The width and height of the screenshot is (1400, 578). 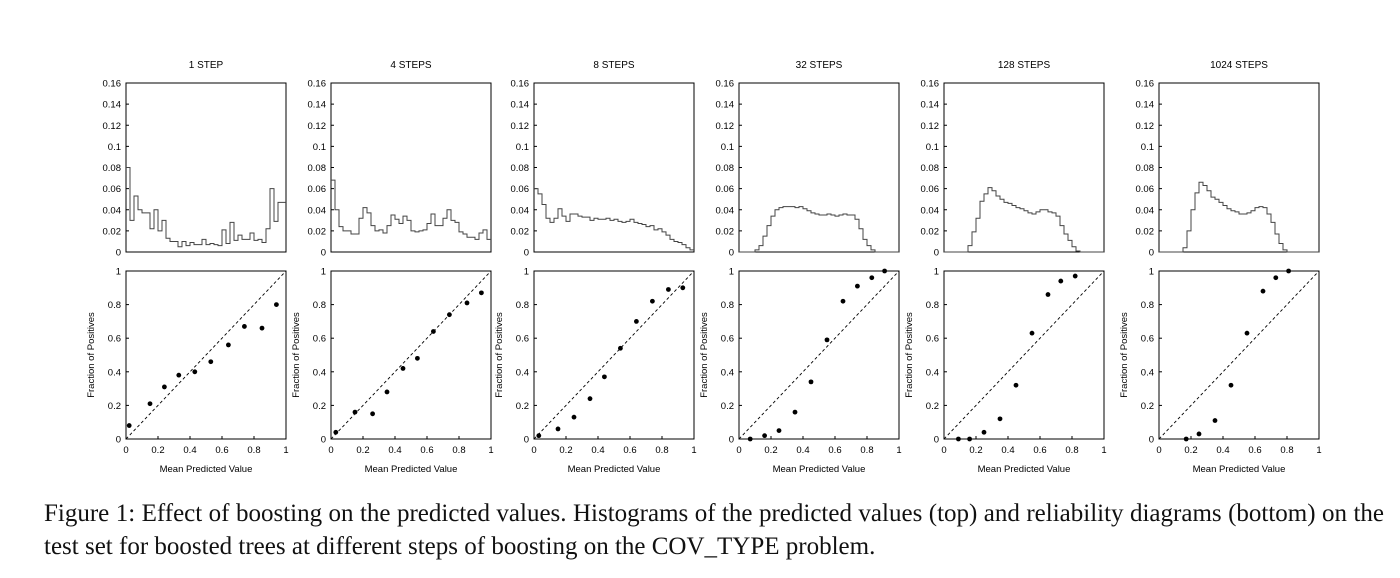 What do you see at coordinates (520, 168) in the screenshot?
I see `y-tick-label: 0.08` at bounding box center [520, 168].